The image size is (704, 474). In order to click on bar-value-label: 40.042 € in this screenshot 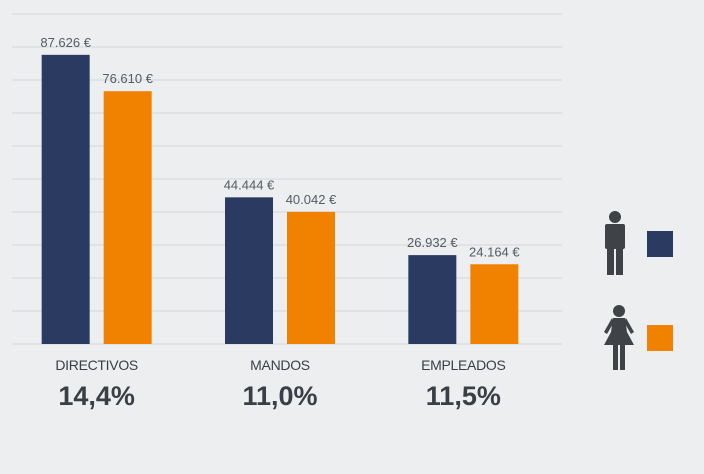, I will do `click(311, 199)`.